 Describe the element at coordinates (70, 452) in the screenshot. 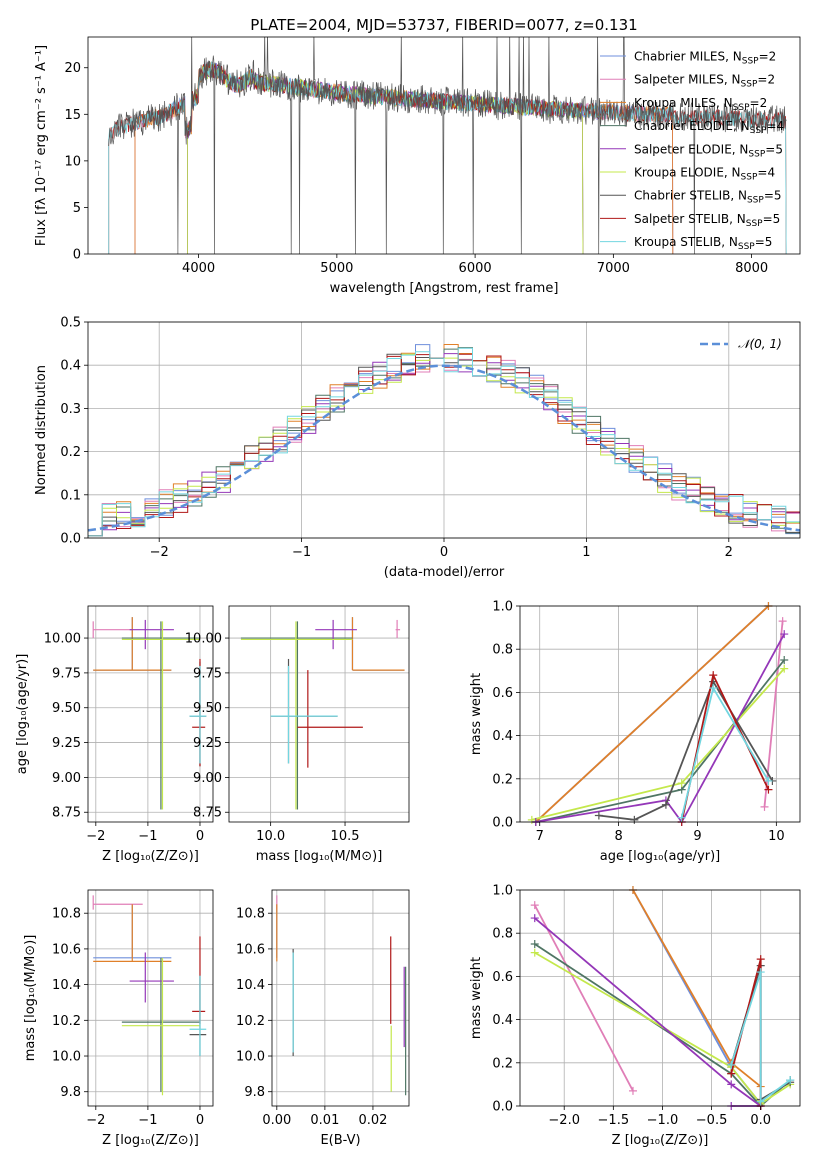

I see `y-tick-label: 0.2` at that location.